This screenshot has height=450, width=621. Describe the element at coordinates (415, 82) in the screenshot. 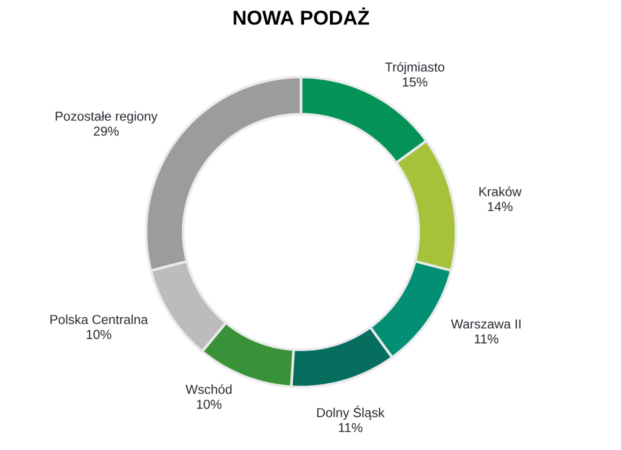

I see `data-label: 15%` at that location.